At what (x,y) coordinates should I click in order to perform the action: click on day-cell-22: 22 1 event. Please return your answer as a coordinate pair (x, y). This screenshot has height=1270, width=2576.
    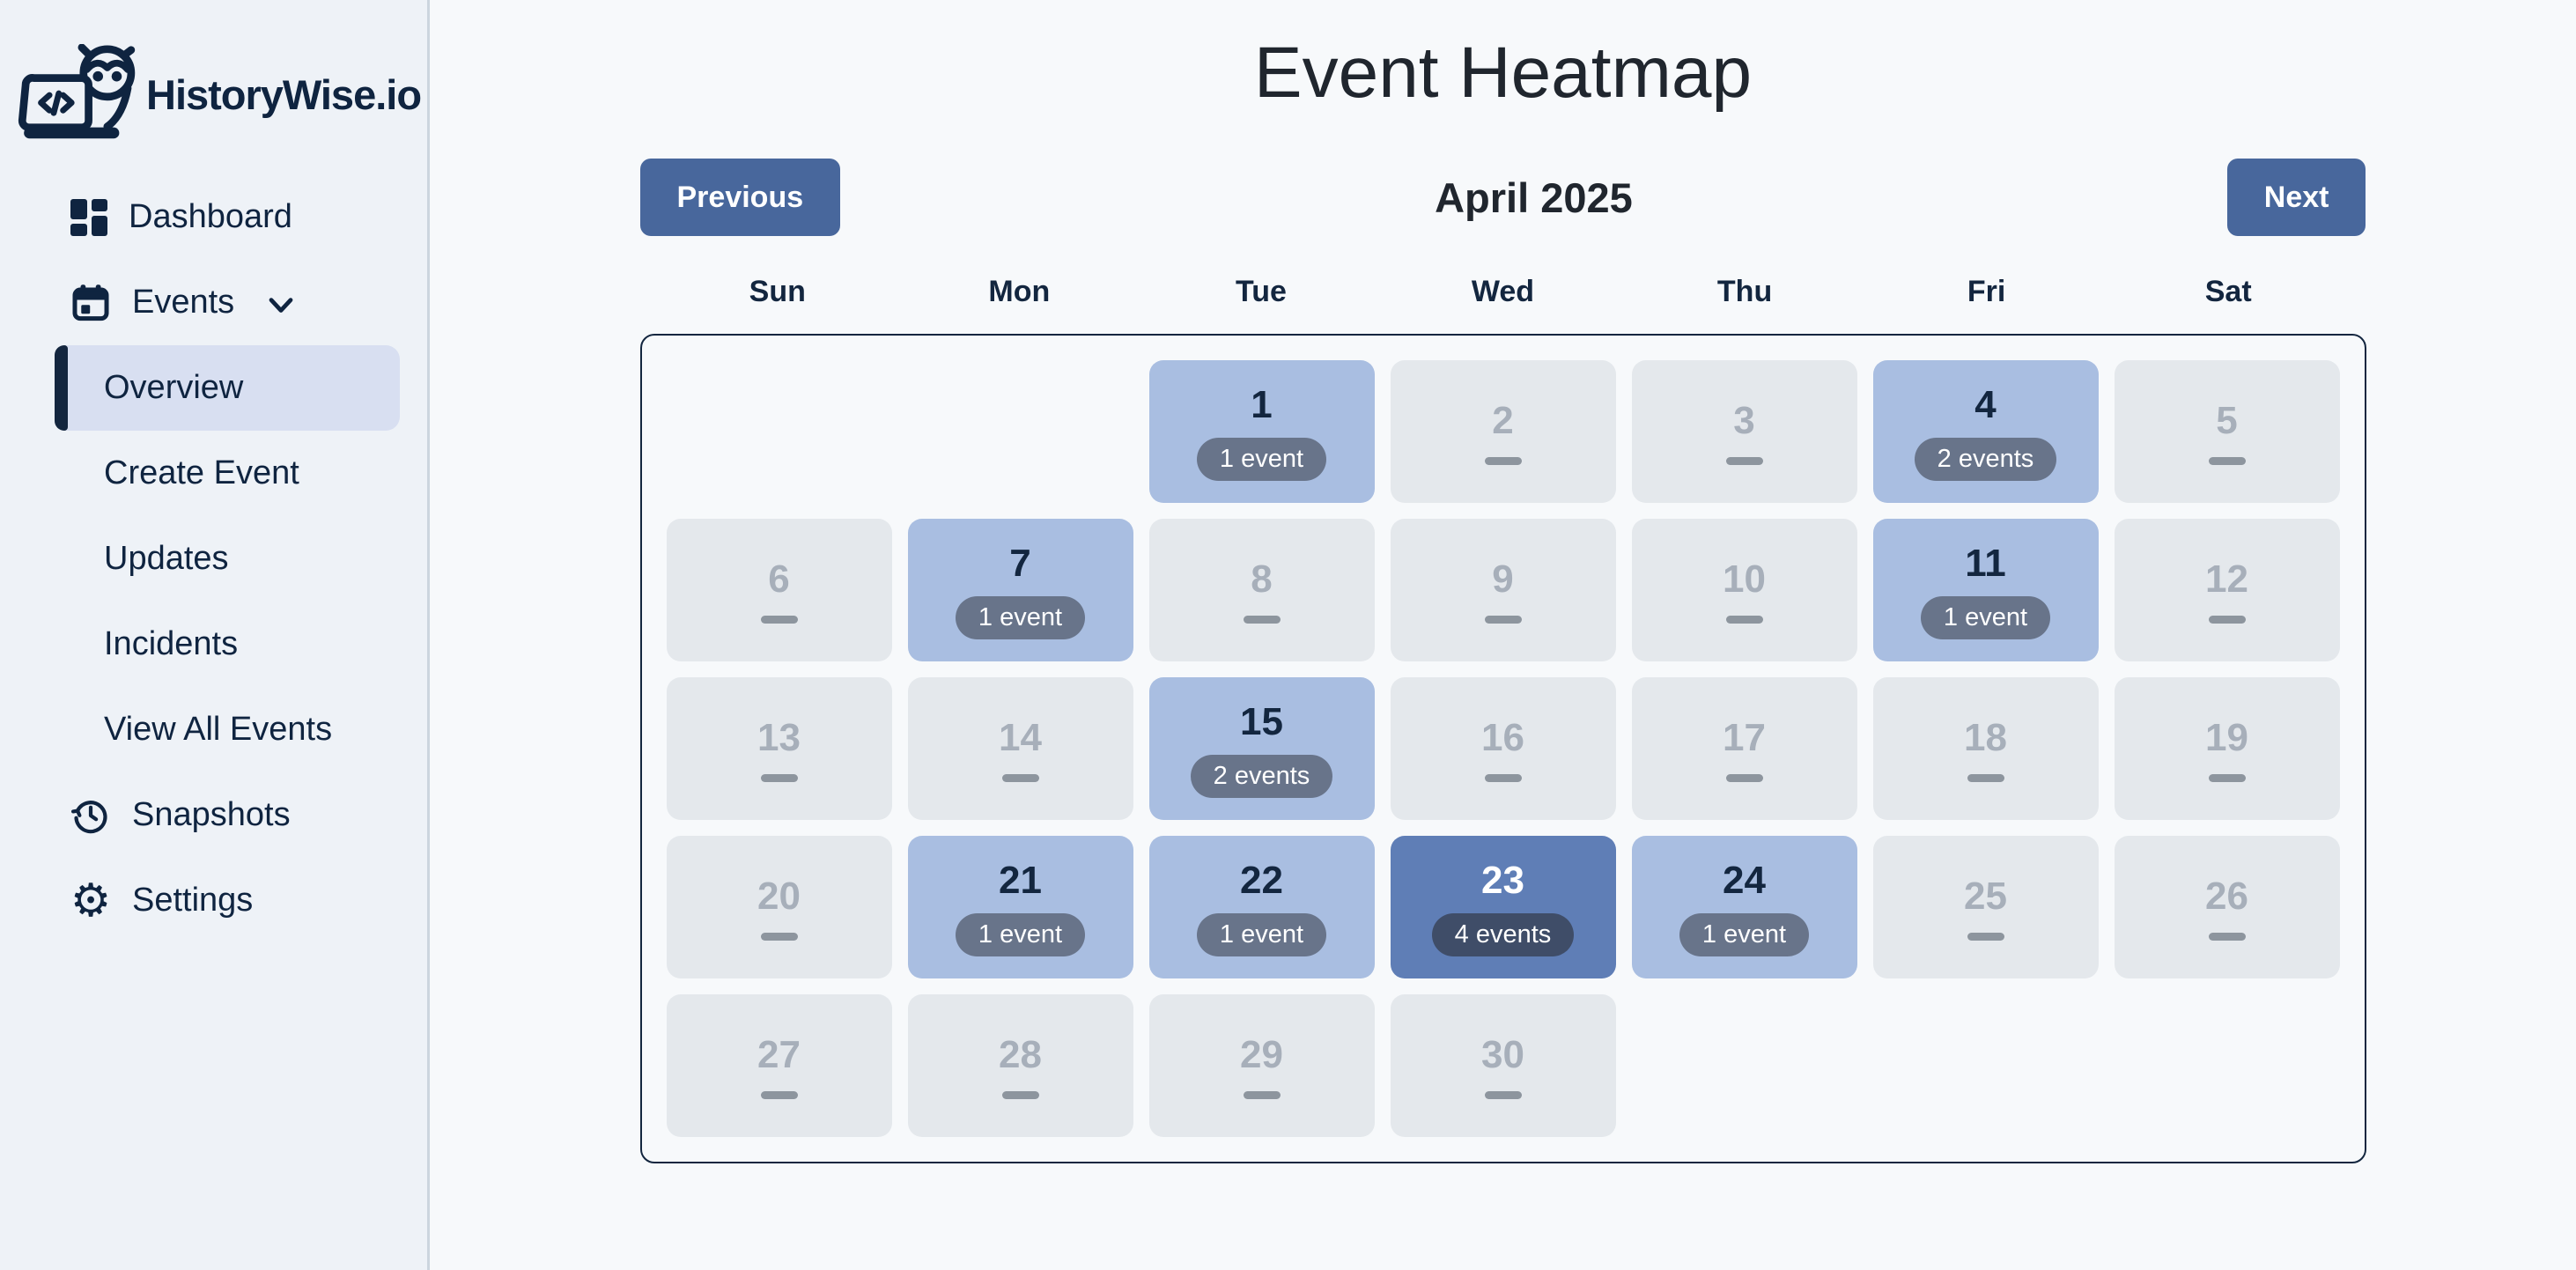
    Looking at the image, I should click on (1261, 907).